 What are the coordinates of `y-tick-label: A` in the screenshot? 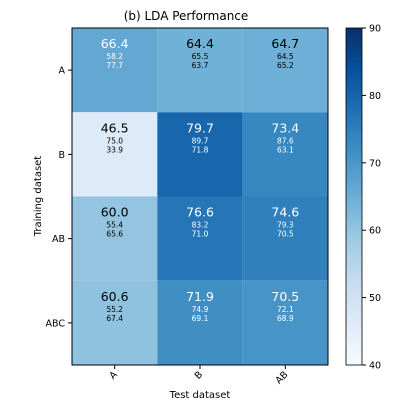 It's located at (62, 71).